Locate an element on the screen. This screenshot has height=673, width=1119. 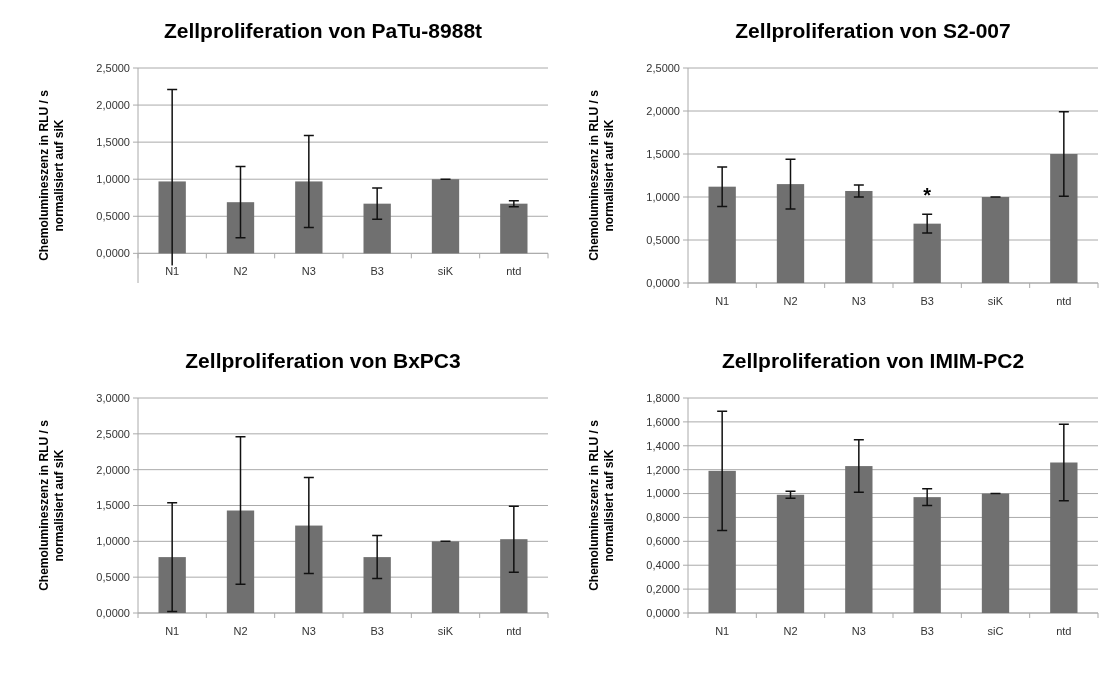
y-tick-label: 3,0000 is located at coordinates (113, 397).